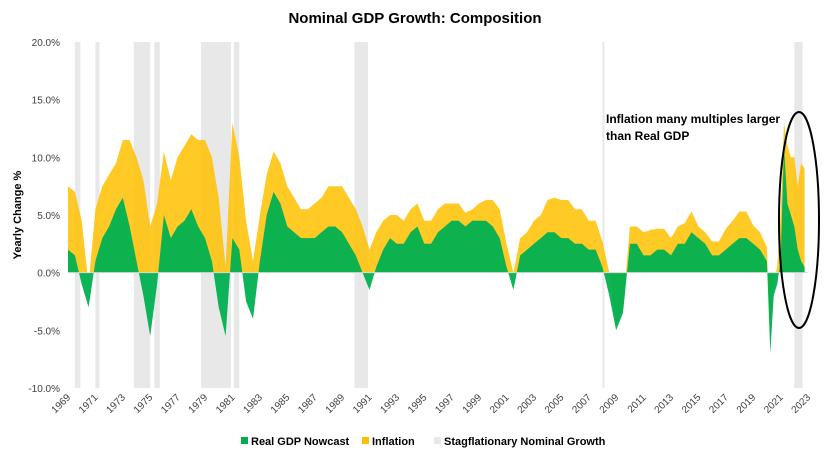 This screenshot has width=830, height=464. What do you see at coordinates (719, 404) in the screenshot?
I see `x-tick-label: 2017` at bounding box center [719, 404].